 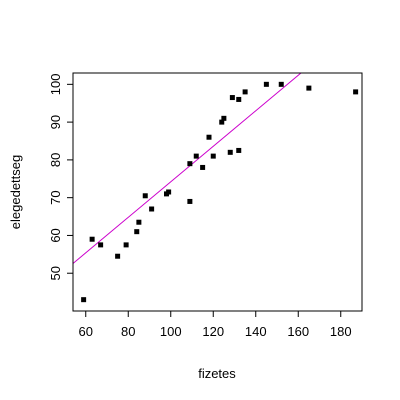 I want to click on y-tick-label: 100, so click(x=55, y=84).